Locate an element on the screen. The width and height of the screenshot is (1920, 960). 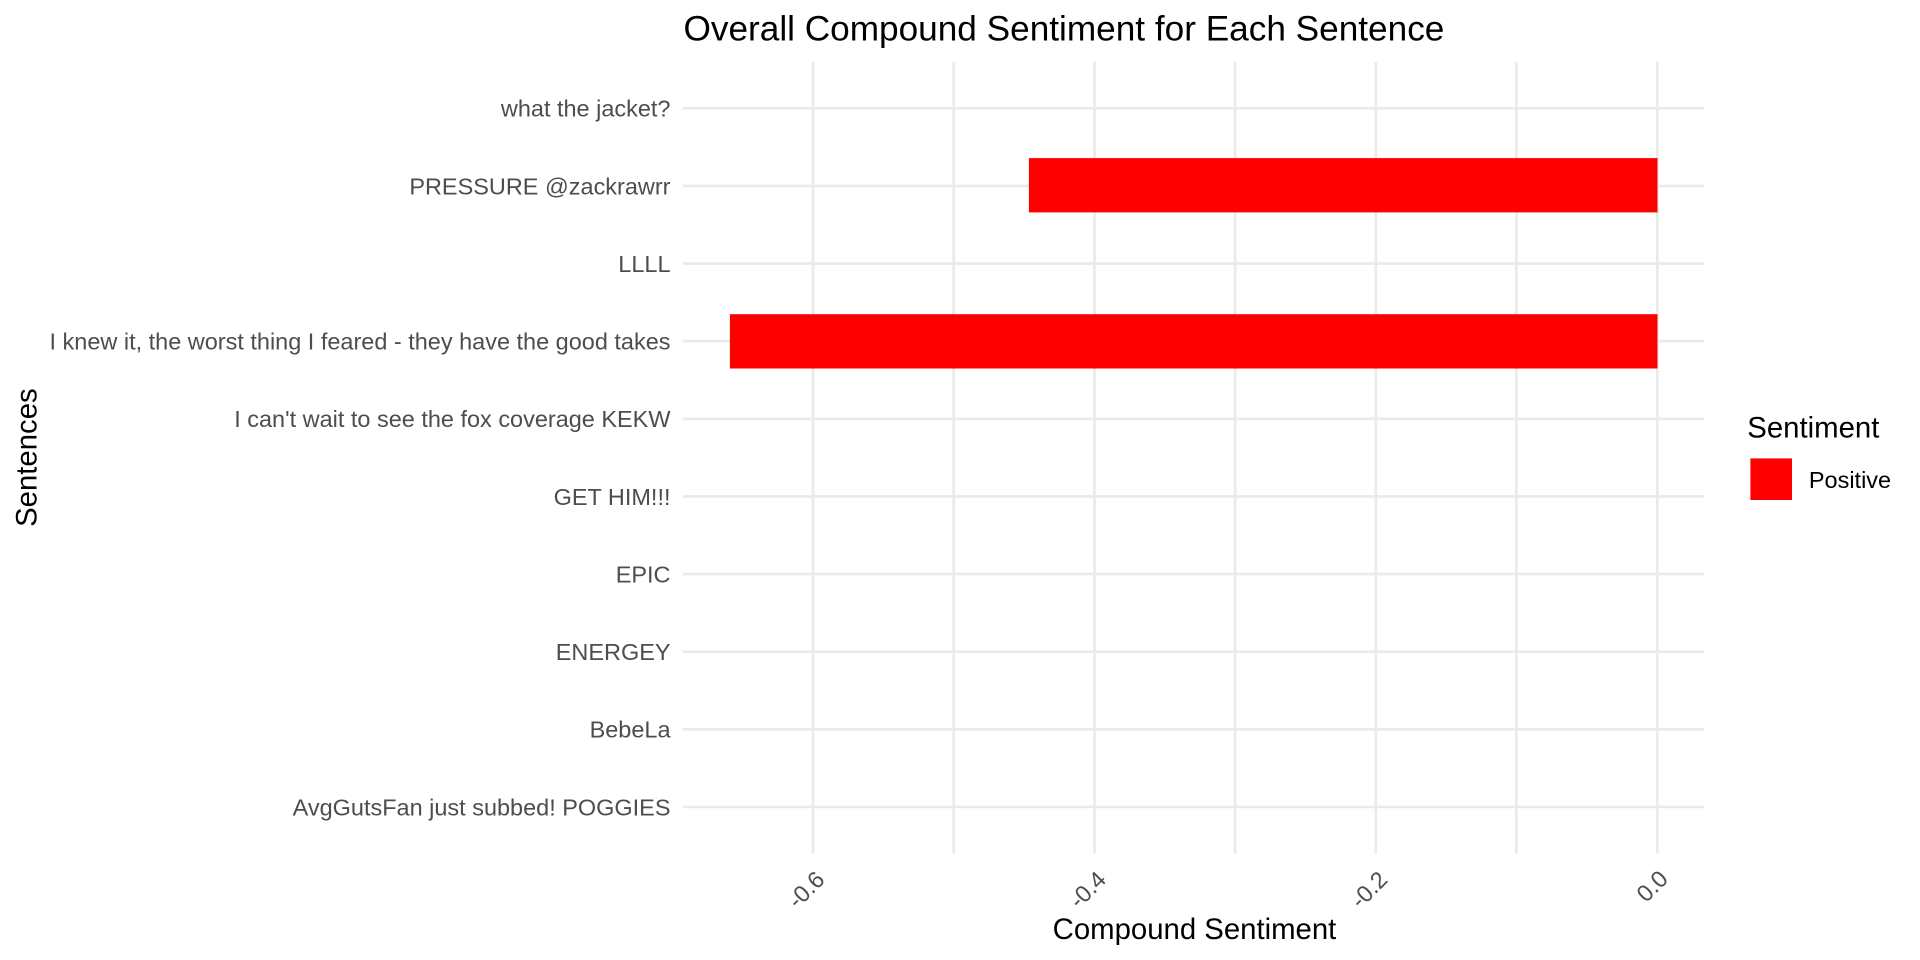
svg-text: Sentiment is located at coordinates (1813, 428).